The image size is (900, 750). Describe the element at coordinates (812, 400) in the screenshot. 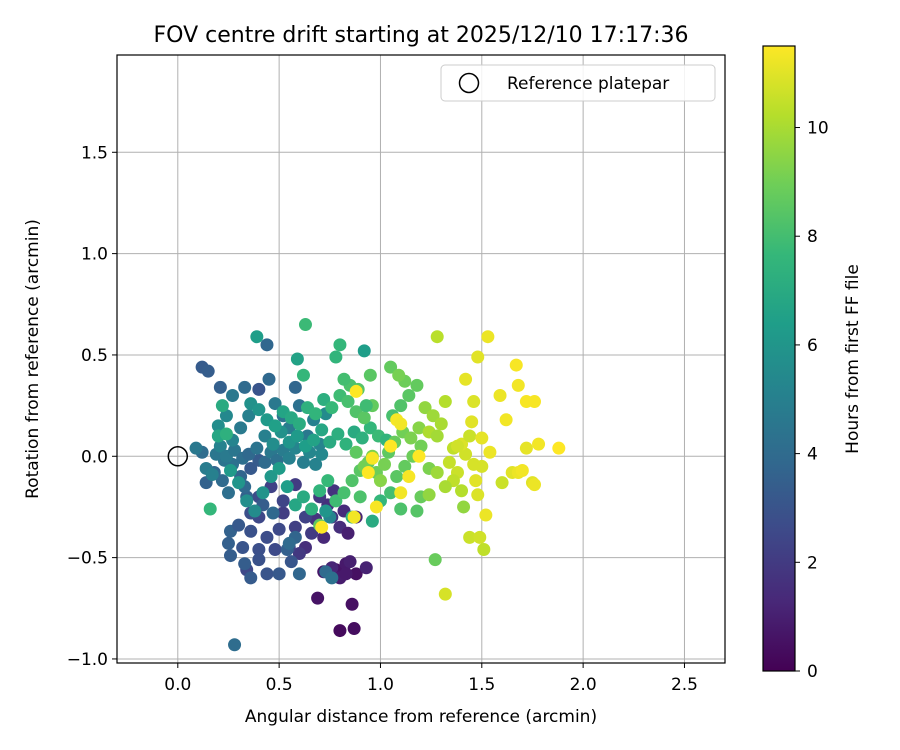

I see `colorbar-ticks: 0 2 4 6 8 10` at that location.